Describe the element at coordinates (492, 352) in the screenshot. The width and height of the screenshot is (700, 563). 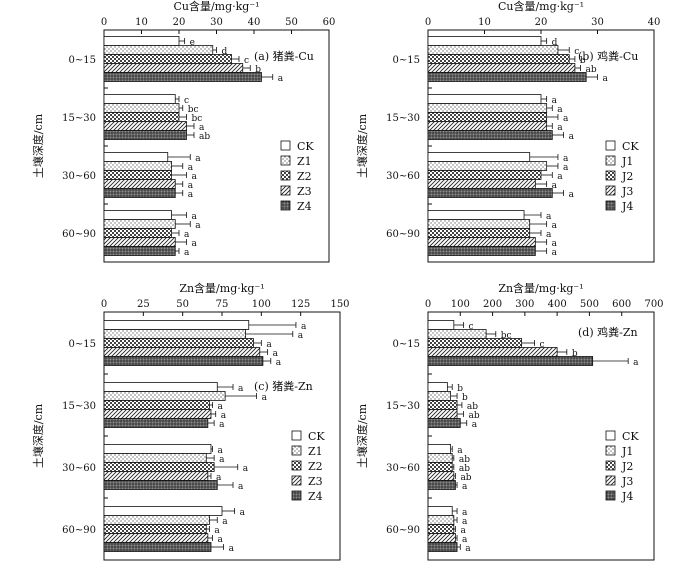
I see `bar-J3-0~15` at that location.